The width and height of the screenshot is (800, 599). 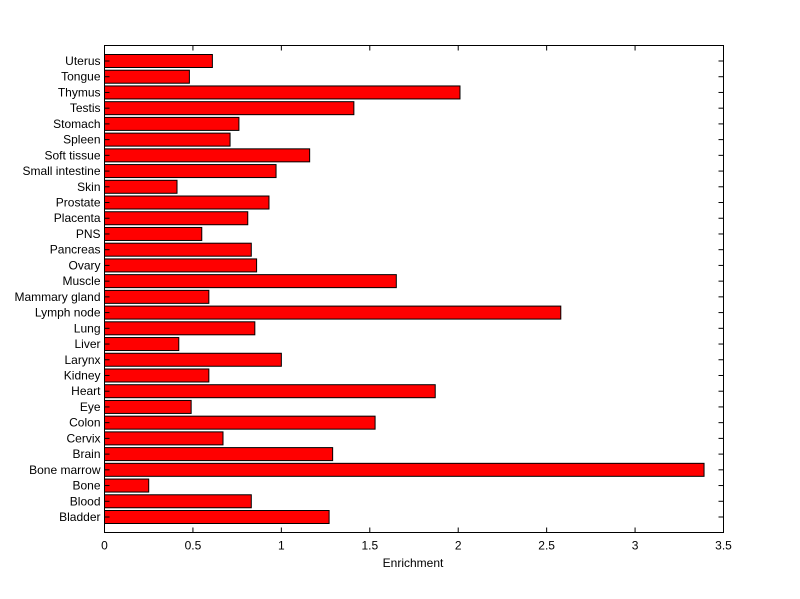 I want to click on y-tick-label: Eye, so click(x=90, y=407).